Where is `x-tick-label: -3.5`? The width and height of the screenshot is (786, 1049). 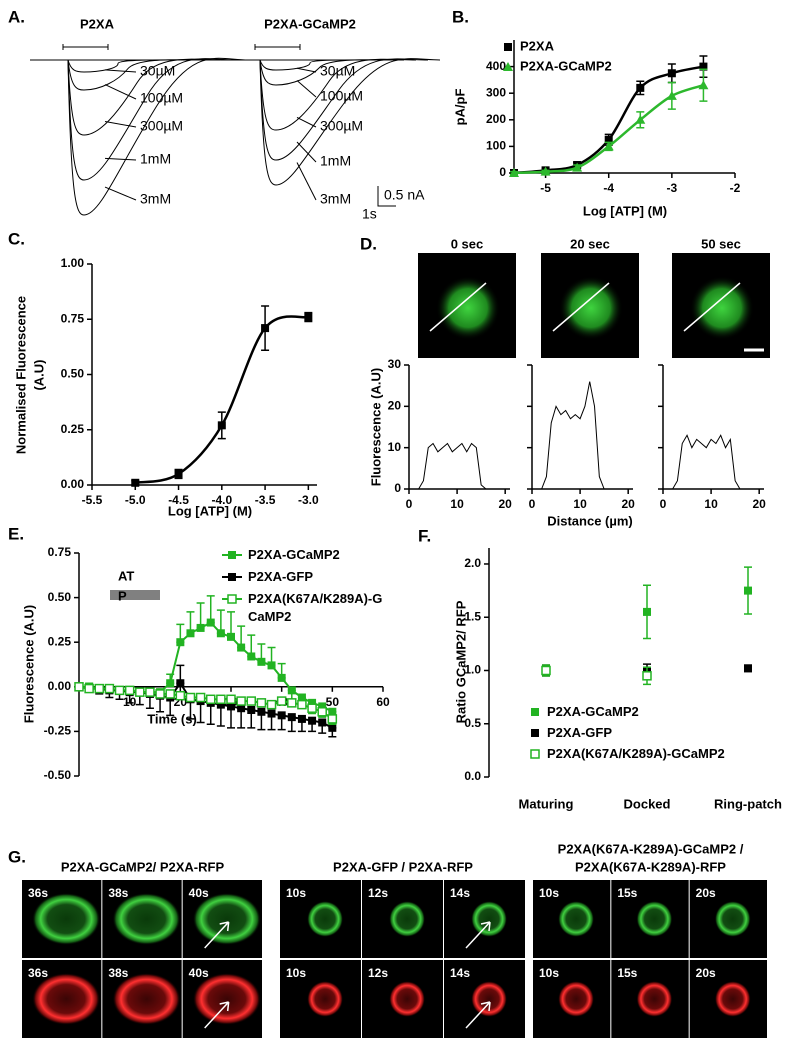
x-tick-label: -3.5 is located at coordinates (265, 500).